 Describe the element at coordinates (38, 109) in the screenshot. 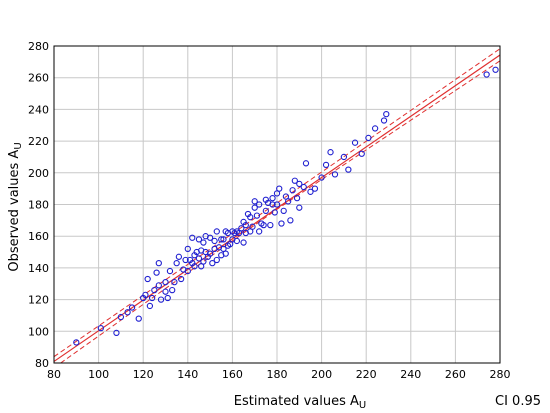

I see `y-tick-label: 240` at that location.